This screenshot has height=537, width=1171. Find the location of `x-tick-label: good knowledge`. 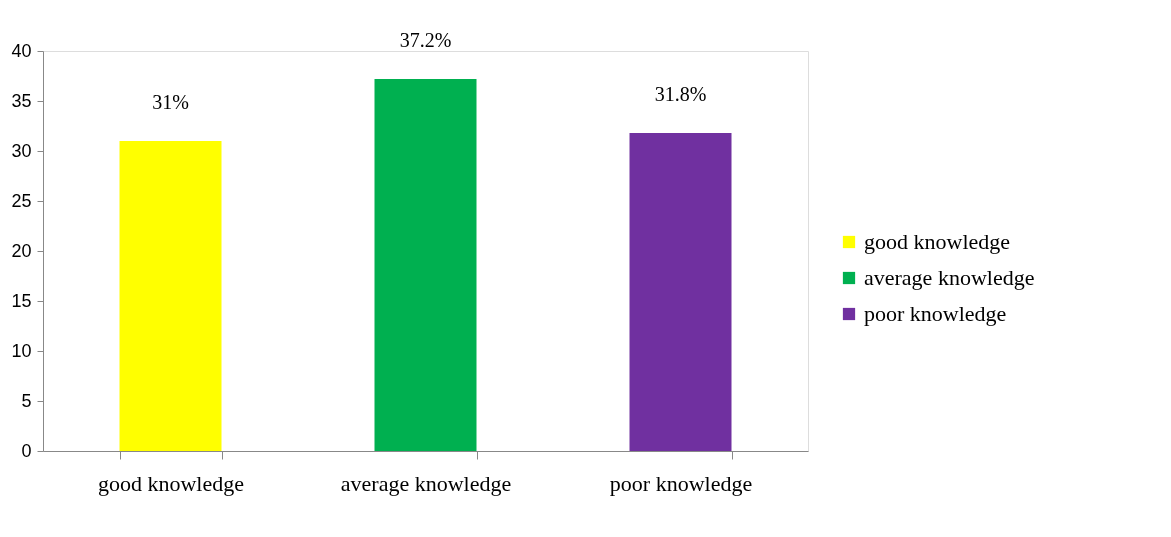

x-tick-label: good knowledge is located at coordinates (171, 483).